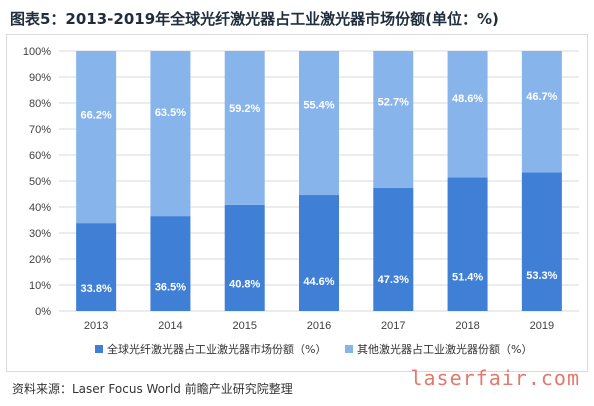 This screenshot has height=406, width=594. What do you see at coordinates (216, 349) in the screenshot?
I see `legend-label-fiber: 全球光纤激光器占工业激光器市场份额（%）` at bounding box center [216, 349].